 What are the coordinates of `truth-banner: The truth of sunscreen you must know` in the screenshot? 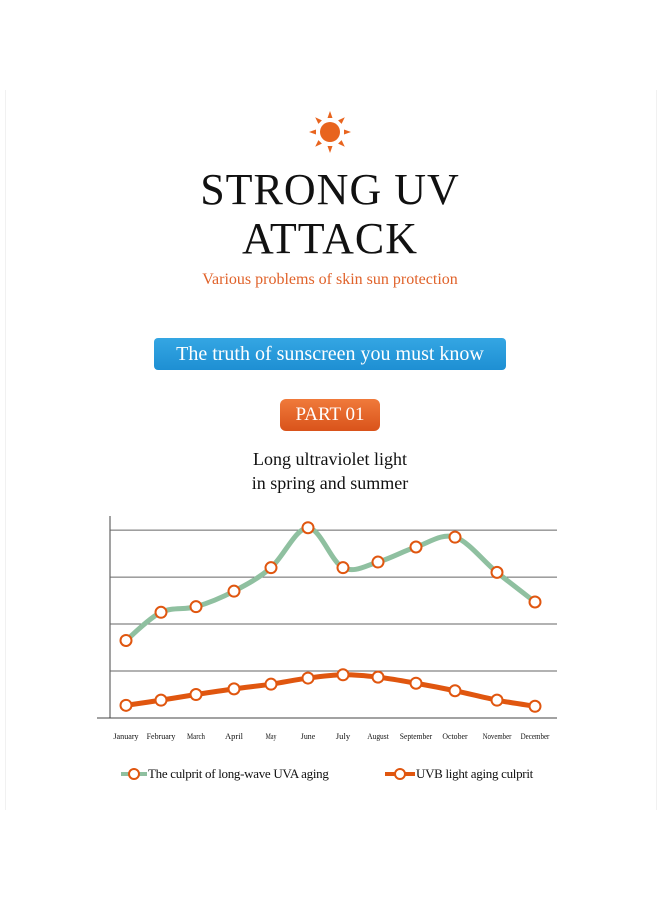 It's located at (330, 354).